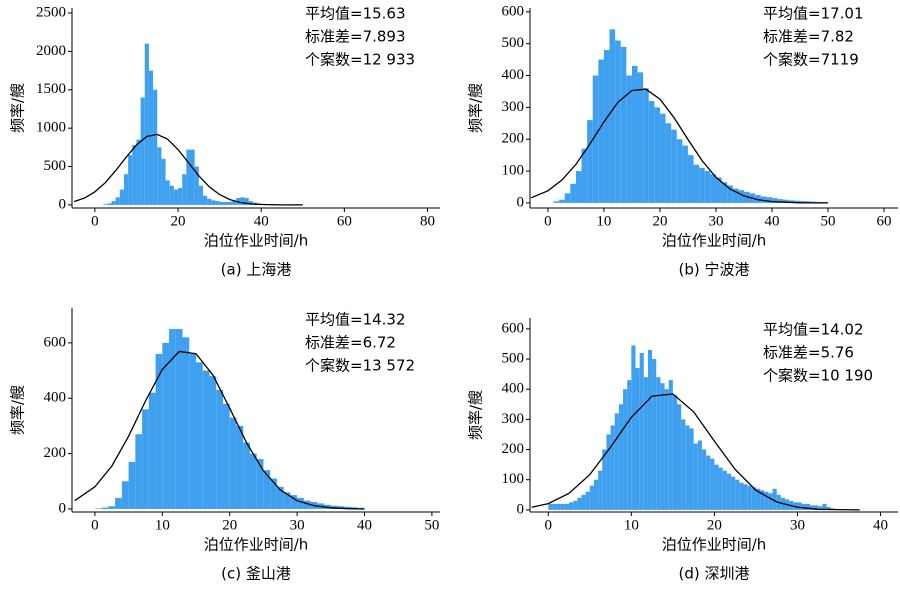 The image size is (900, 589). What do you see at coordinates (813, 14) in the screenshot?
I see `annotation: 平均值=17.01` at bounding box center [813, 14].